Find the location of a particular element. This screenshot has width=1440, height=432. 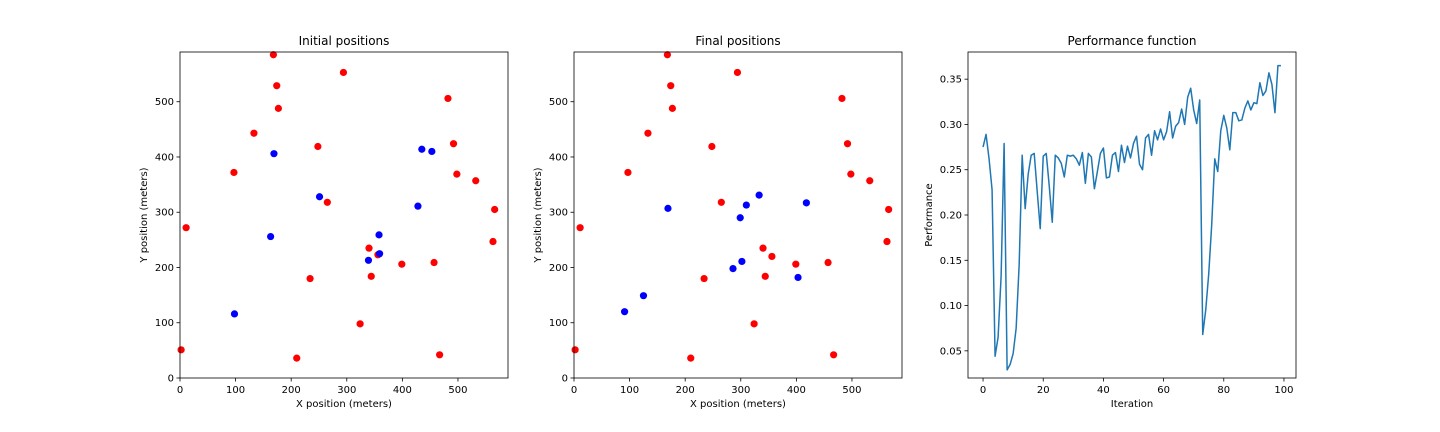

y-axis-label: Y position (meters) is located at coordinates (144, 215).